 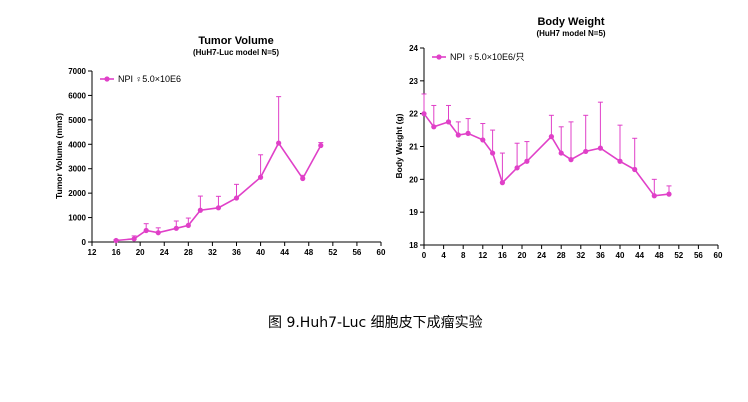 I want to click on y-tick-label: 6000, so click(x=77, y=95).